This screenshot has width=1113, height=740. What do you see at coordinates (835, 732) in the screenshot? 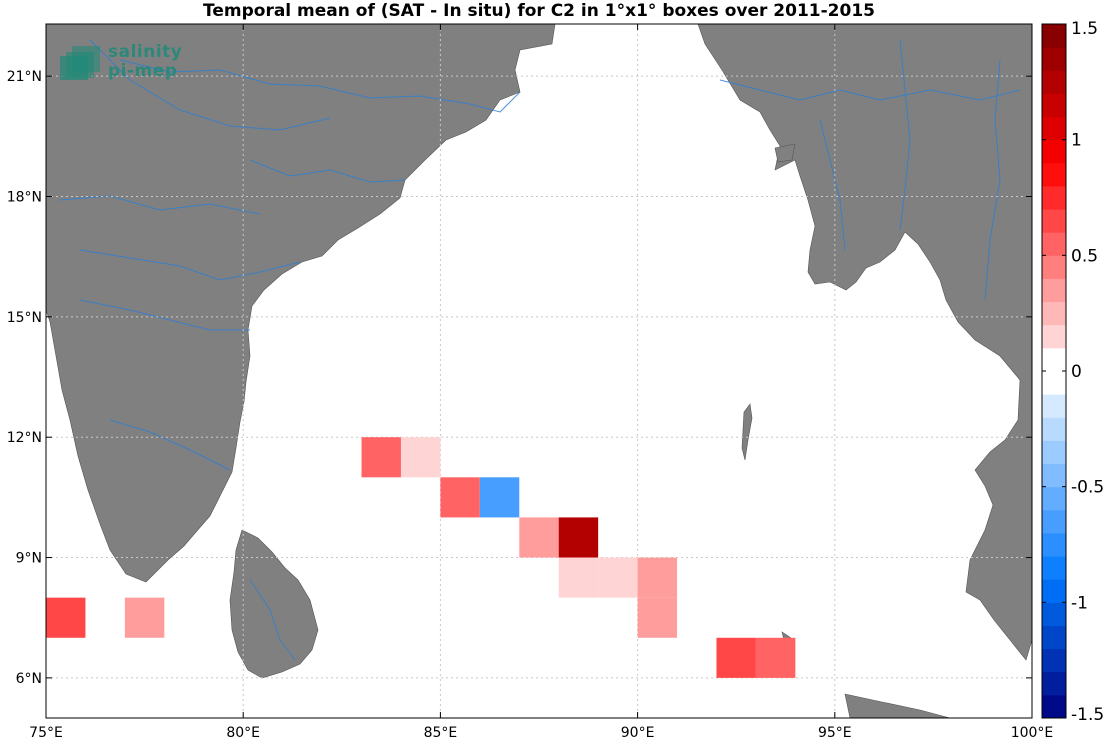
I see `x-tick-label: 95°E` at bounding box center [835, 732].